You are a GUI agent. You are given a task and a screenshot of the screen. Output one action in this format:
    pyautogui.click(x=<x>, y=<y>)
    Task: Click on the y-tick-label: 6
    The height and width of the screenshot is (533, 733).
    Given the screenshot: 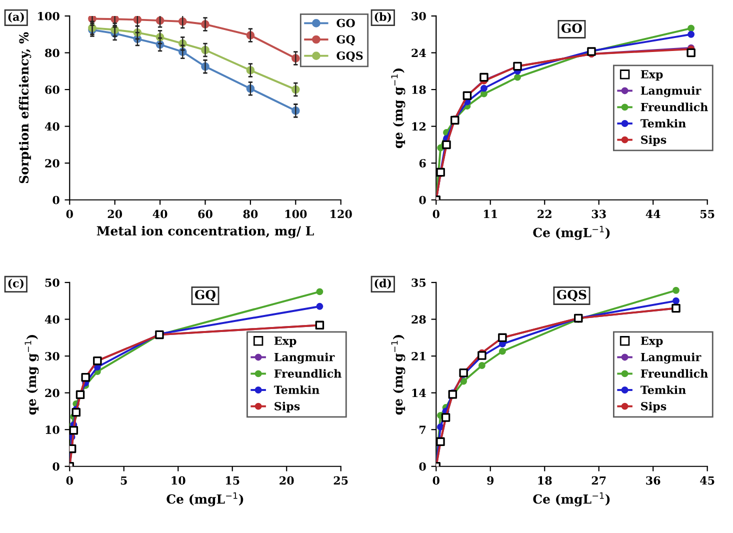 What is the action you would take?
    pyautogui.click(x=422, y=163)
    